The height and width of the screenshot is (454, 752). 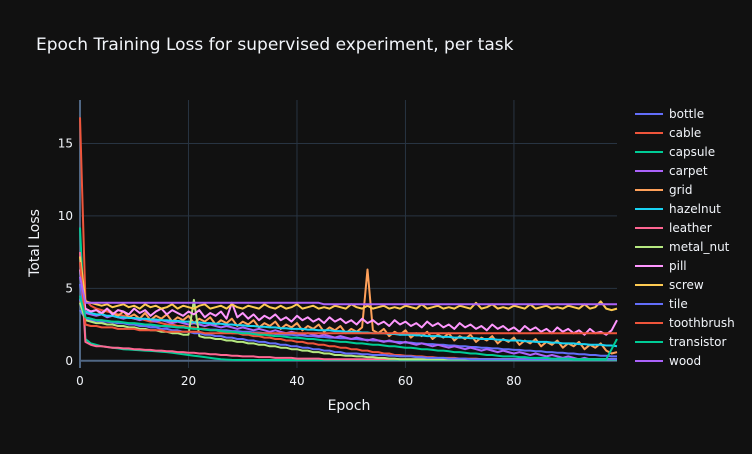 I want to click on x-tick-label: 40, so click(x=296, y=381).